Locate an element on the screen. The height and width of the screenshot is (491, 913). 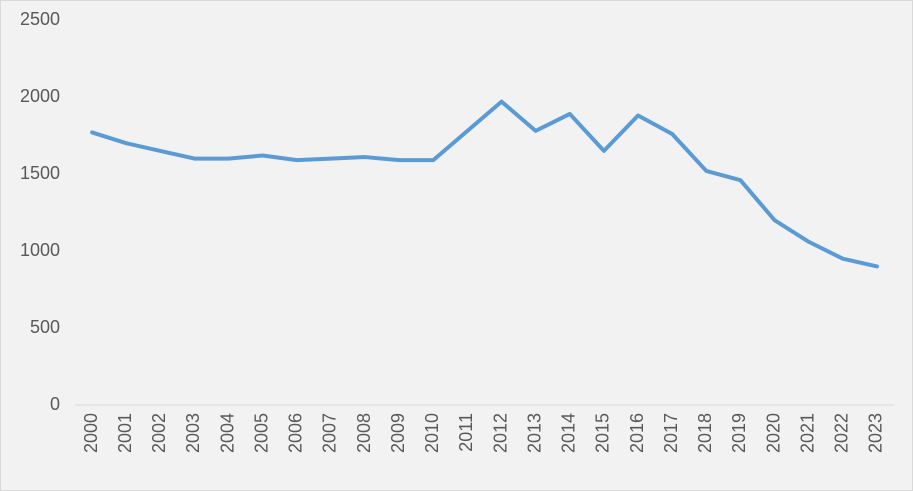
x-tick-label: 2000 is located at coordinates (91, 433).